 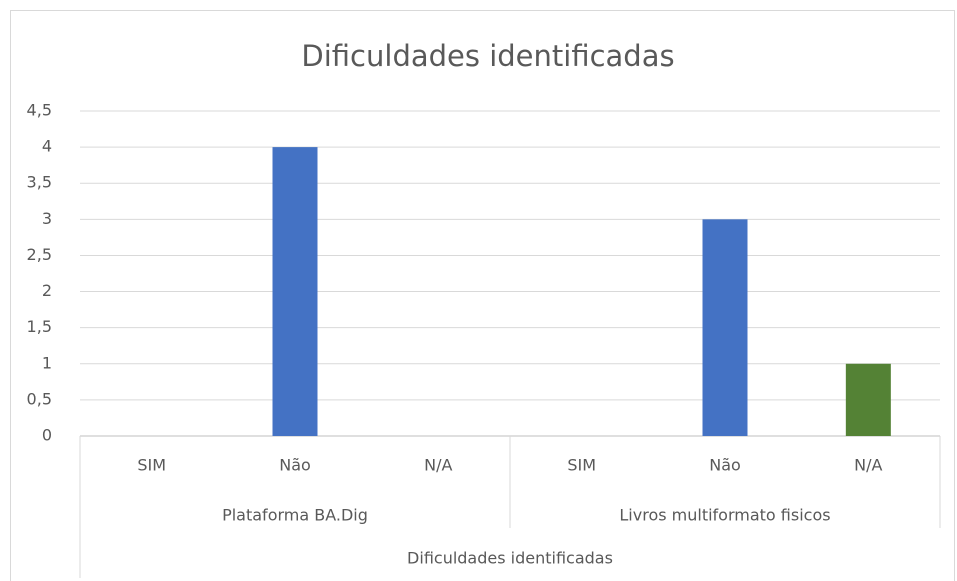 What do you see at coordinates (295, 515) in the screenshot?
I see `group-label: Plataforma BA.Dig` at bounding box center [295, 515].